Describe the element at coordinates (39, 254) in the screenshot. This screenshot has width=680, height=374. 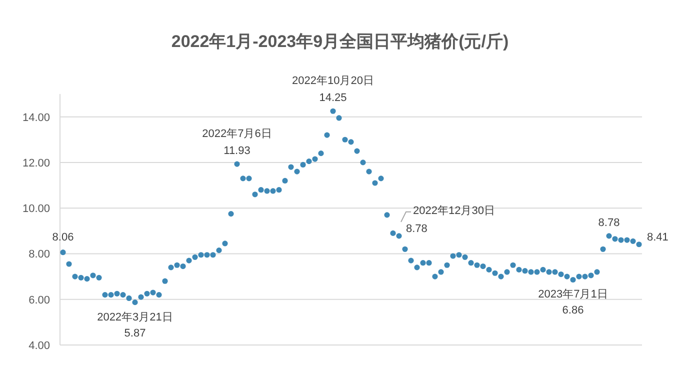
I see `y-tick-label: 8.00` at that location.